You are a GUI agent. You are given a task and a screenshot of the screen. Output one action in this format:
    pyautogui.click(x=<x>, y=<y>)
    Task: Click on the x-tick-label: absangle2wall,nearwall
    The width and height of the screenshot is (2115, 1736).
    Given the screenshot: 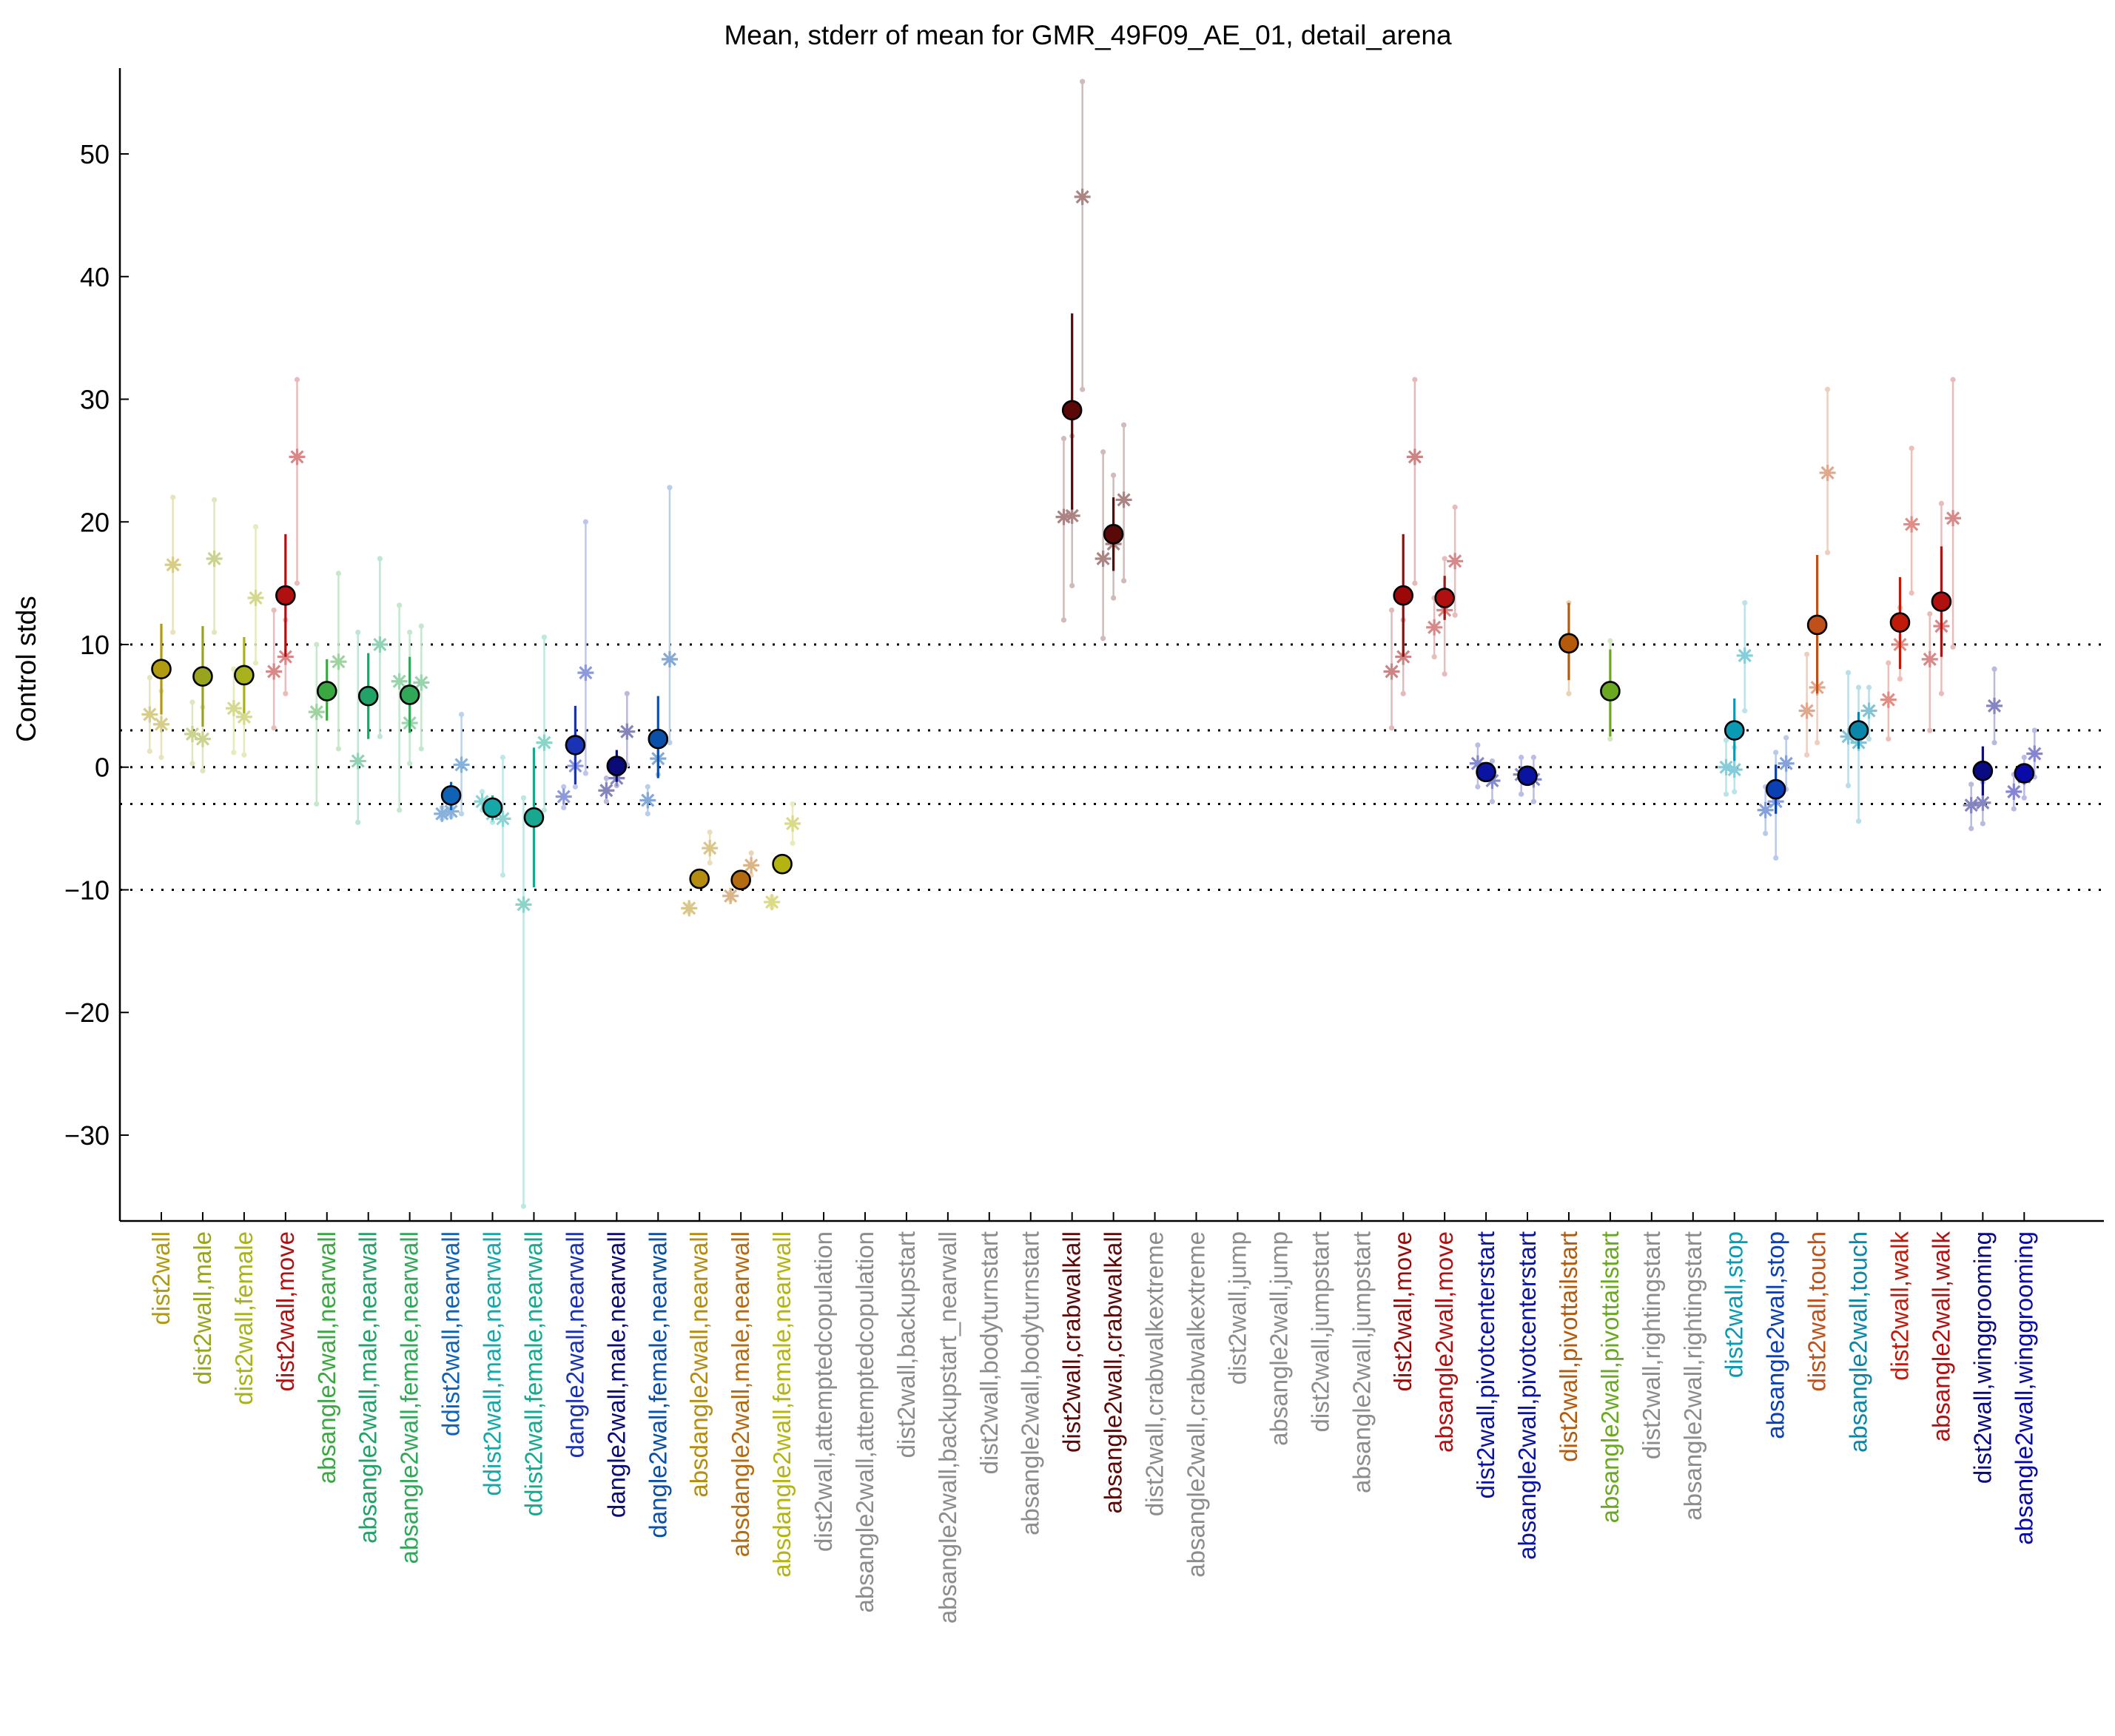 What is the action you would take?
    pyautogui.click(x=326, y=1357)
    